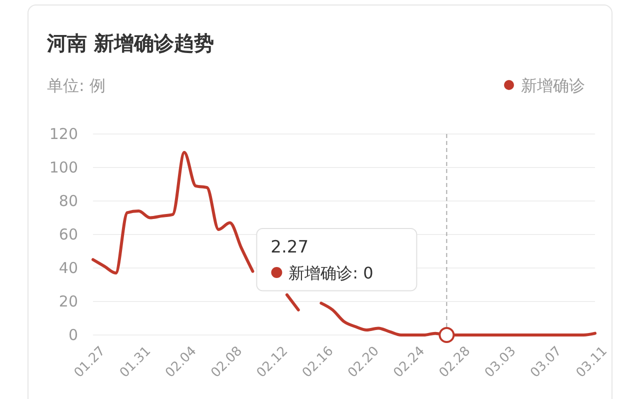  I want to click on y-tick-label: 40, so click(68, 267).